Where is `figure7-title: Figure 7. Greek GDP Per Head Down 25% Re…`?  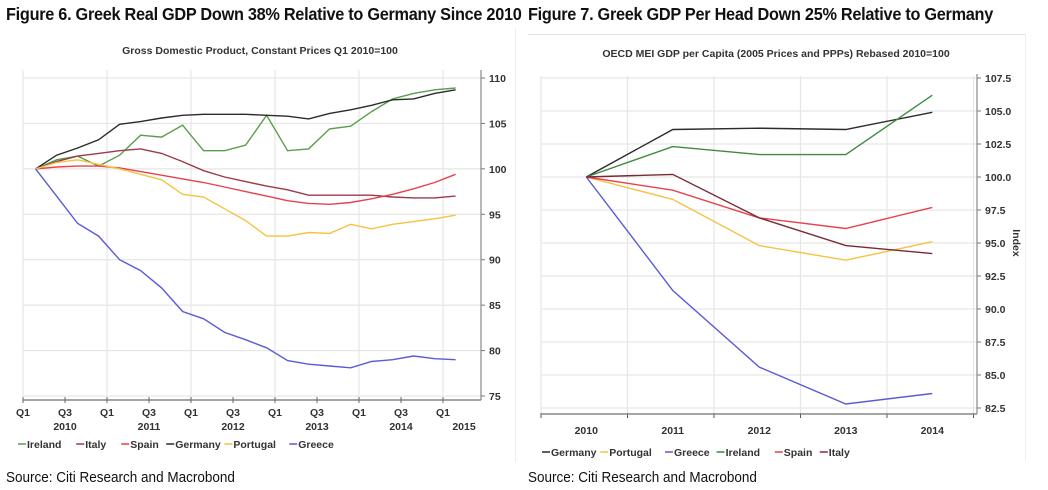 figure7-title: Figure 7. Greek GDP Per Head Down 25% Re… is located at coordinates (760, 14).